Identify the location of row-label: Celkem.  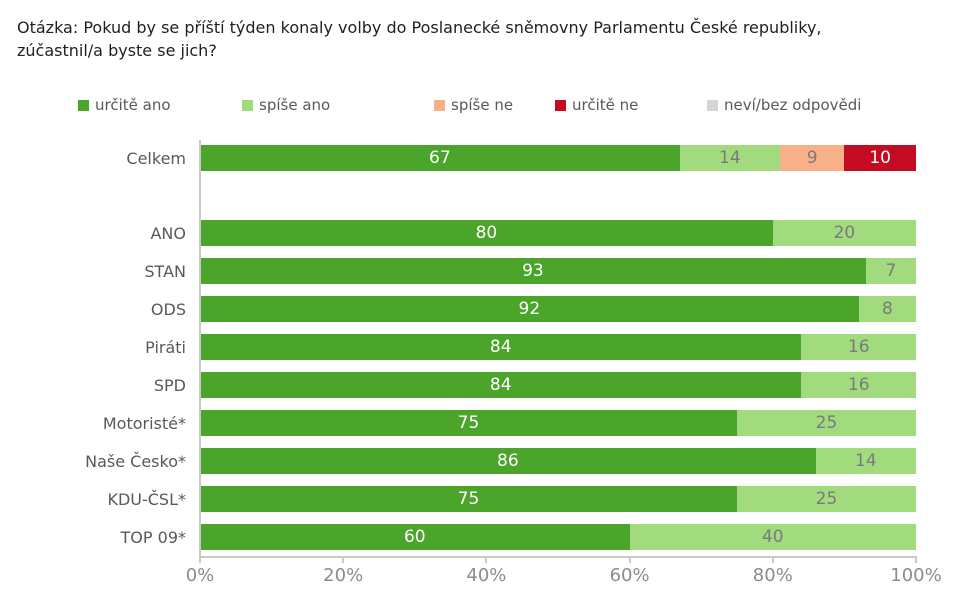
(156, 158).